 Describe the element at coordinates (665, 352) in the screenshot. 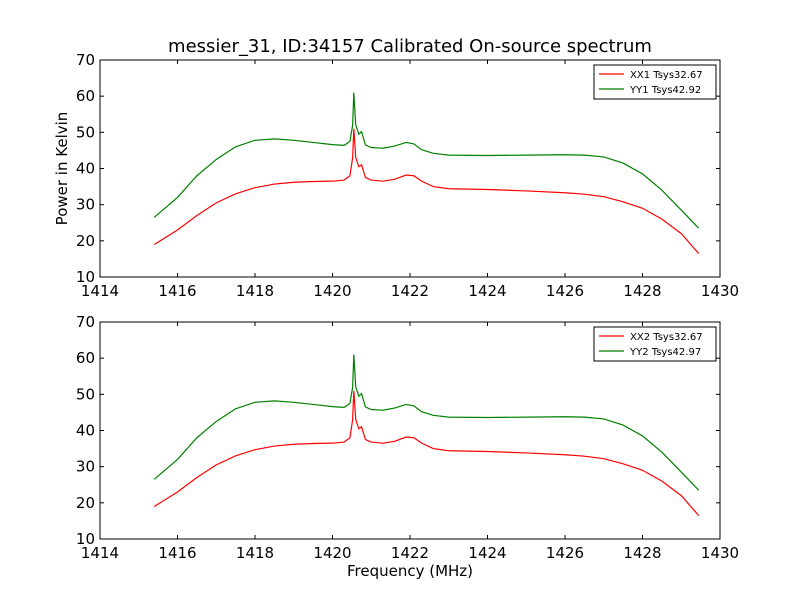

I see `legend-label: YY2 Tsys42.97` at that location.